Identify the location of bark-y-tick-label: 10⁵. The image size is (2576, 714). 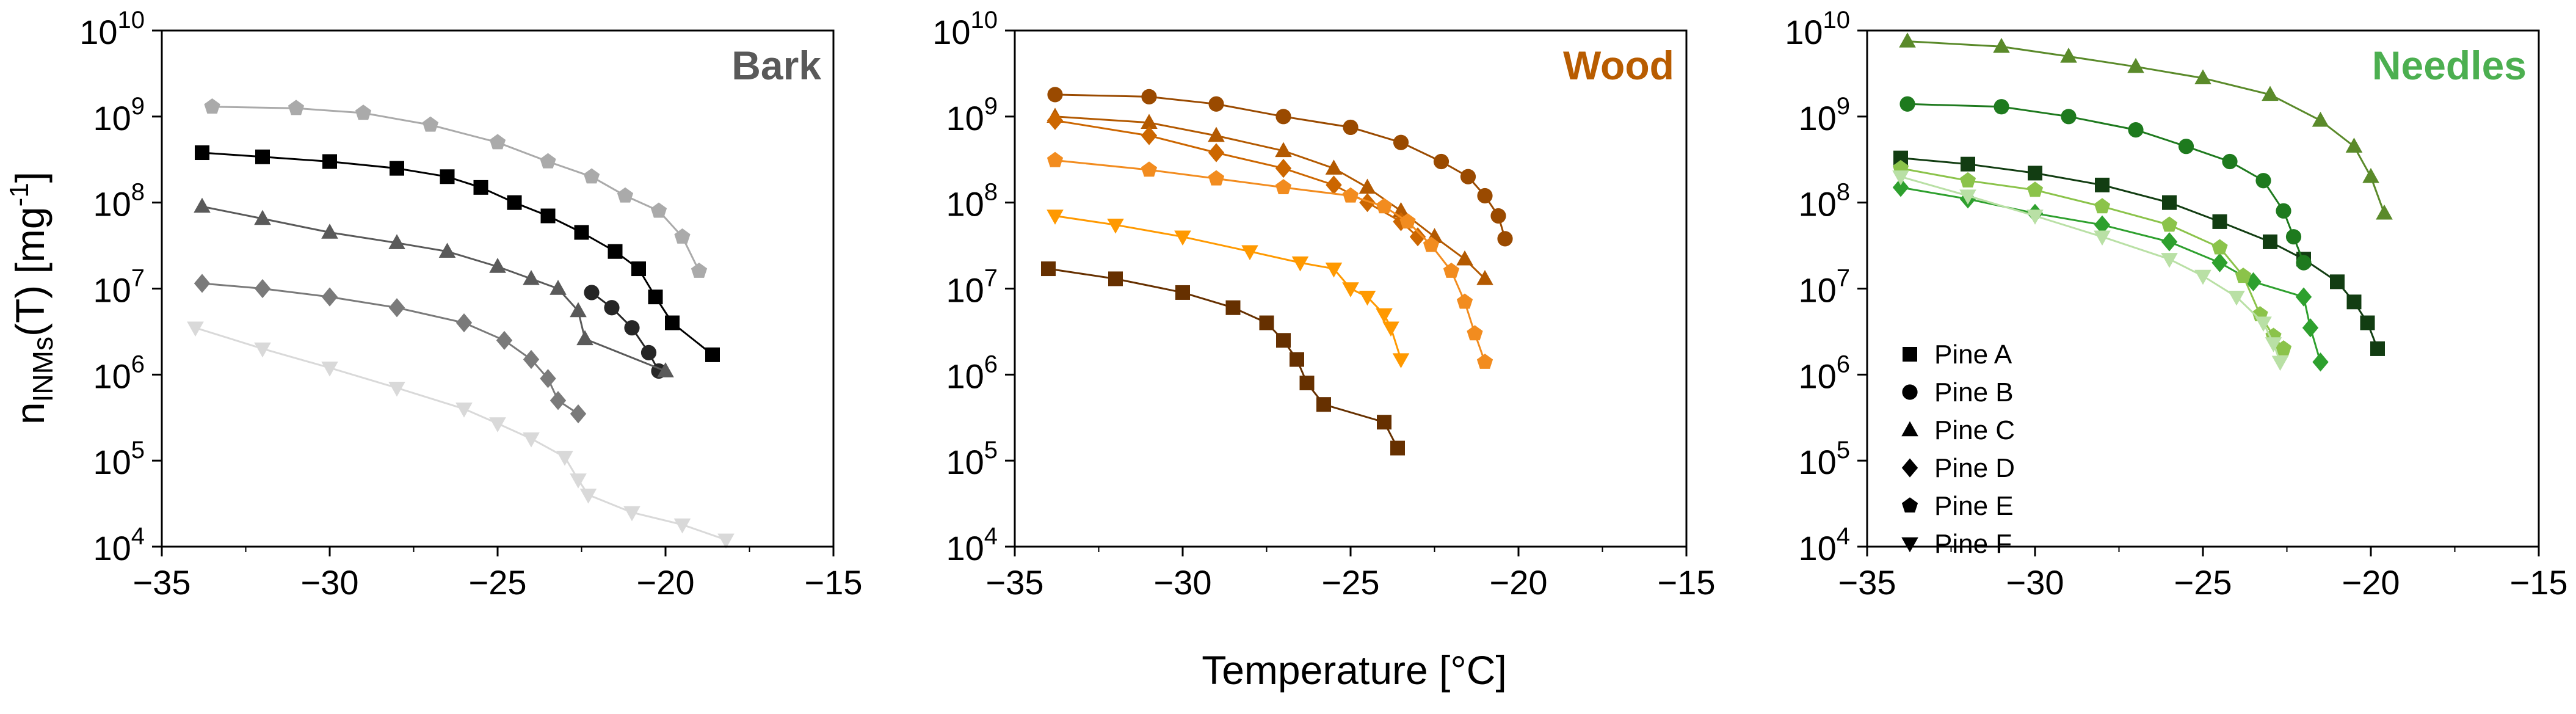
(119, 459).